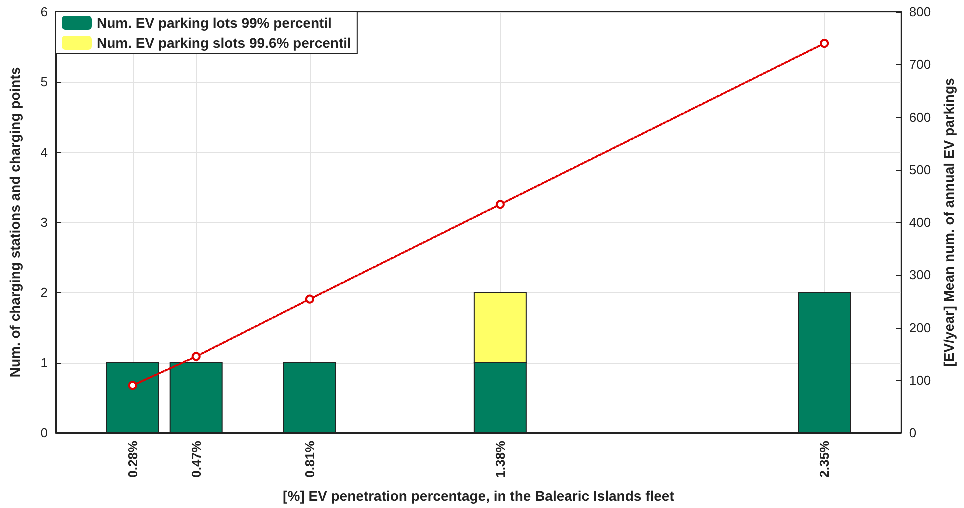 This screenshot has width=964, height=508. Describe the element at coordinates (949, 222) in the screenshot. I see `y2-axis-title: [EV/year] Mean num. of annual EV parkings` at that location.